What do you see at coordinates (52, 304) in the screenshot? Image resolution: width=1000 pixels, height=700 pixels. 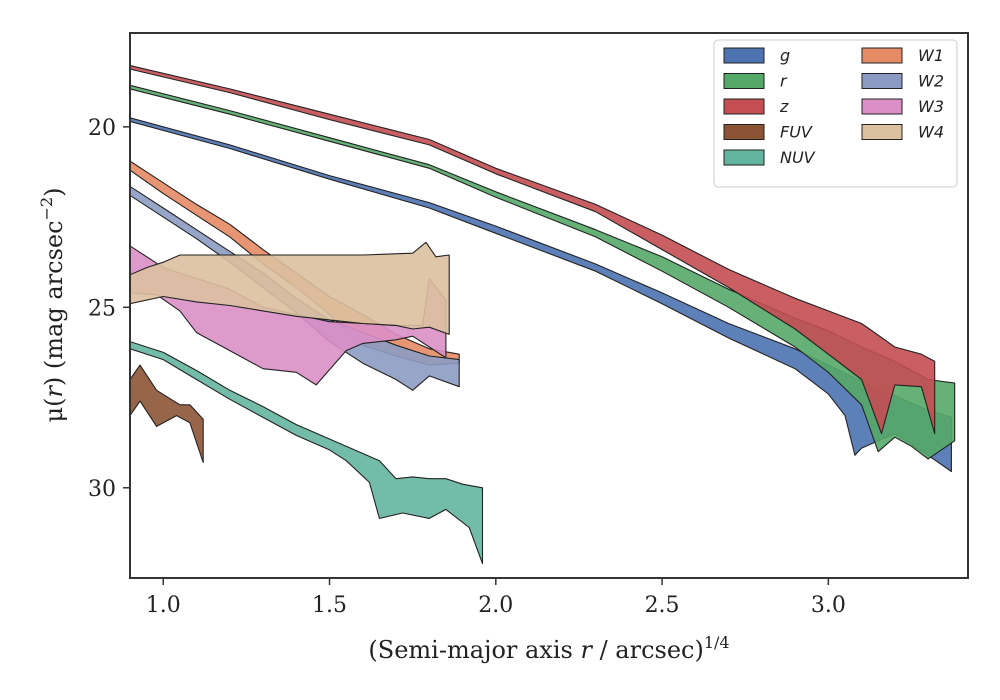 I see `y-axis-label: μ(r) (mag arcsec−2)` at bounding box center [52, 304].